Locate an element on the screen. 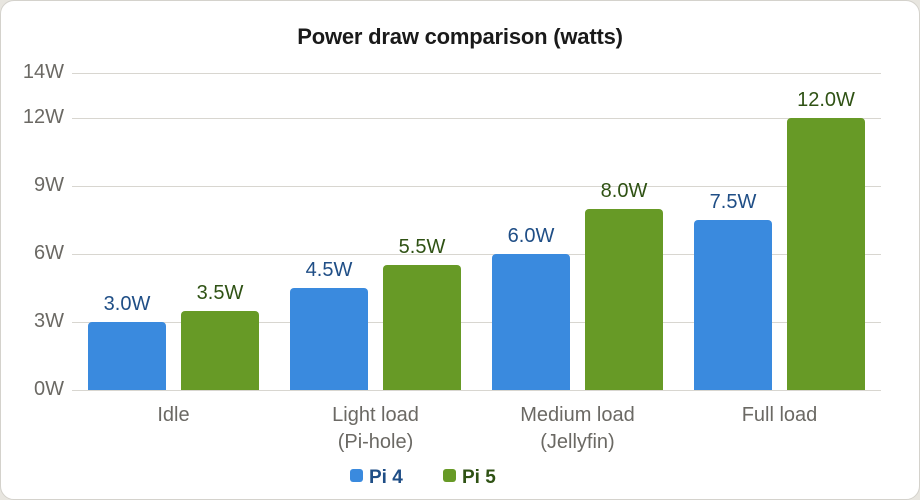 The image size is (920, 500). value-label: 7.5W is located at coordinates (733, 202).